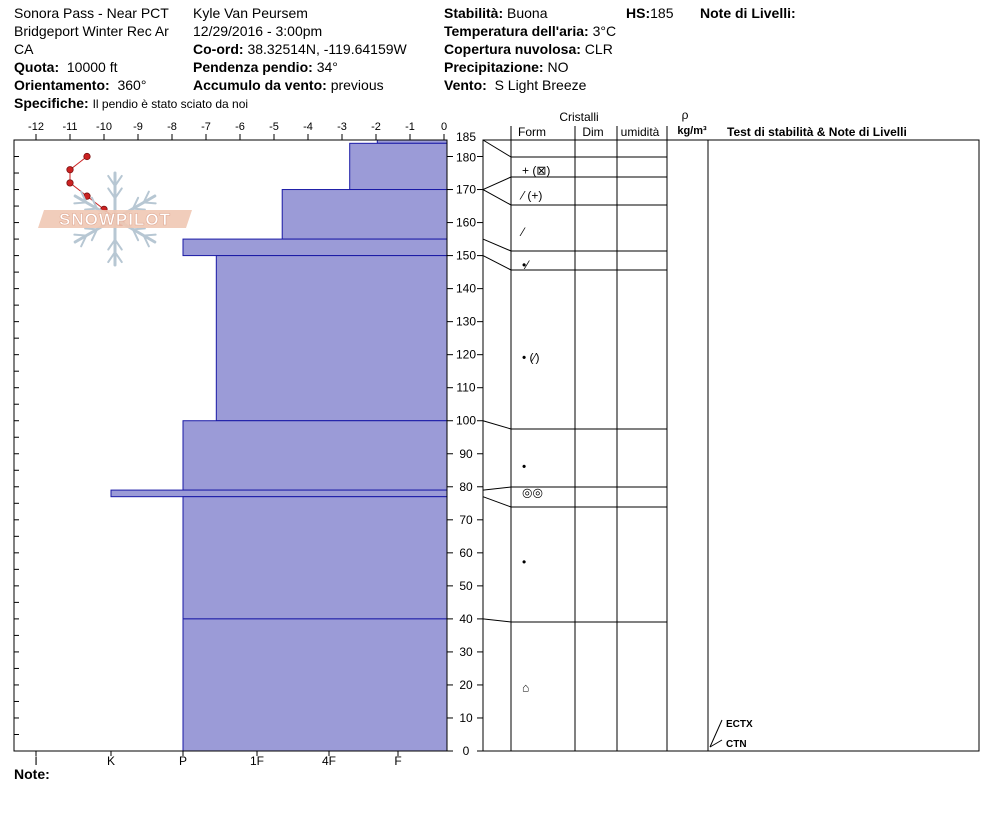  I want to click on height-tick-label: 110, so click(465, 388).